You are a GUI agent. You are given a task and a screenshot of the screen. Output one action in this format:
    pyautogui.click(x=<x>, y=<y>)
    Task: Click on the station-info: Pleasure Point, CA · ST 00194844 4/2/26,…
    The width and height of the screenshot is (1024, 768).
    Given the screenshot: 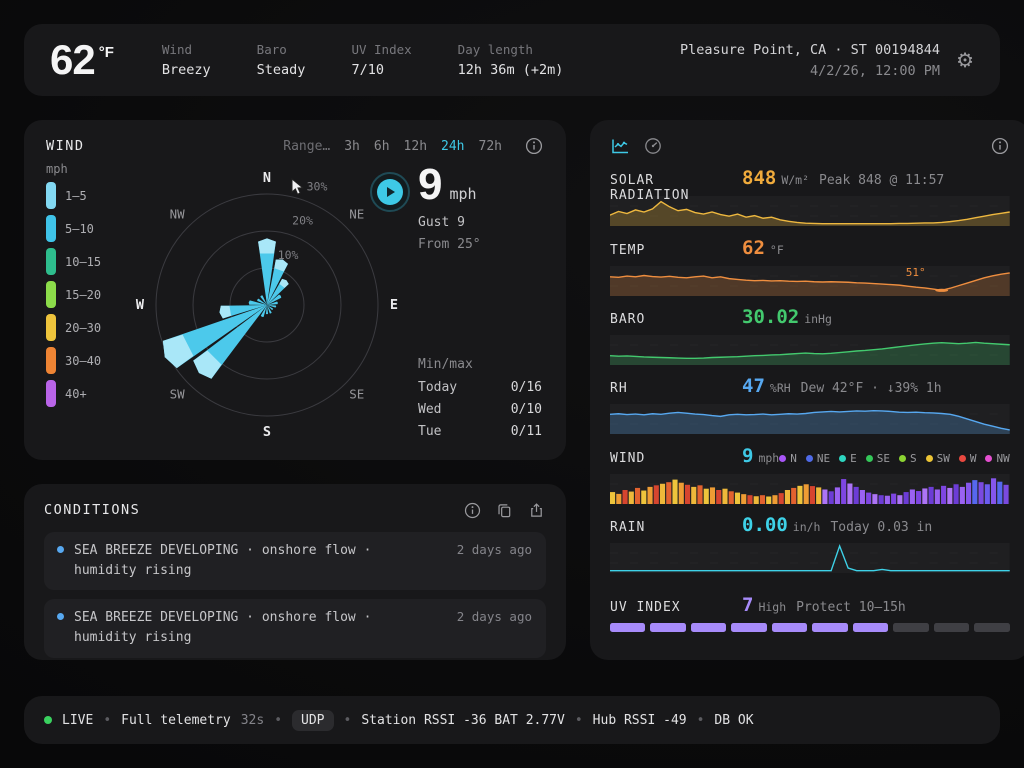 What is the action you would take?
    pyautogui.click(x=810, y=60)
    